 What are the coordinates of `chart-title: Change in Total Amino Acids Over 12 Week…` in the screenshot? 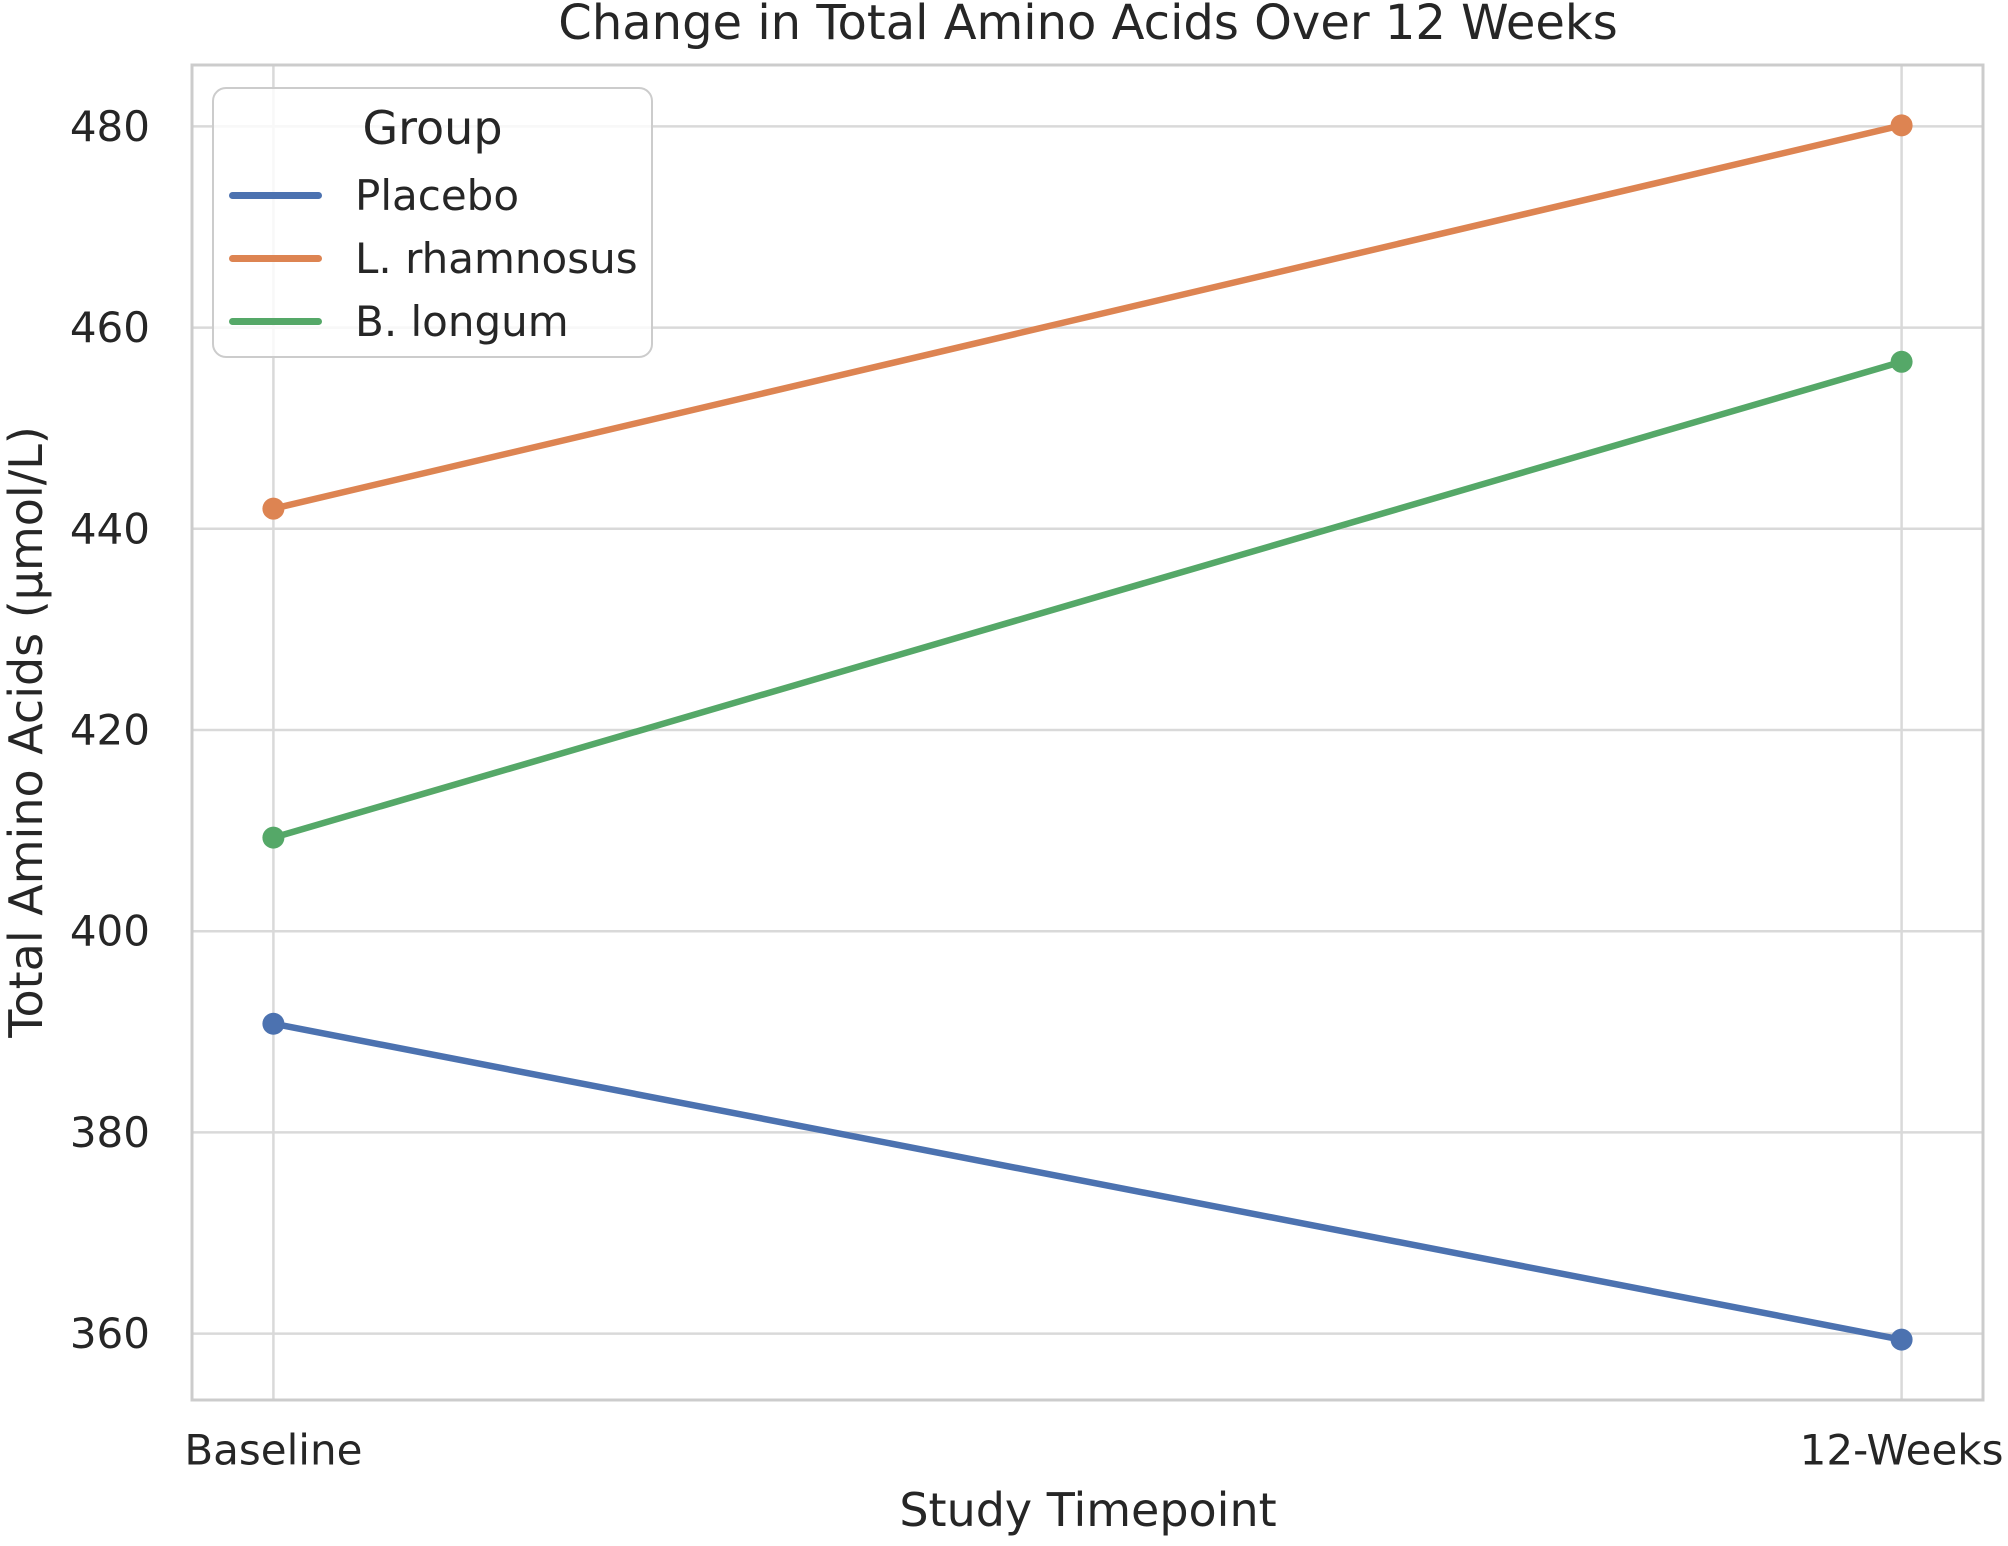 It's located at (1088, 25).